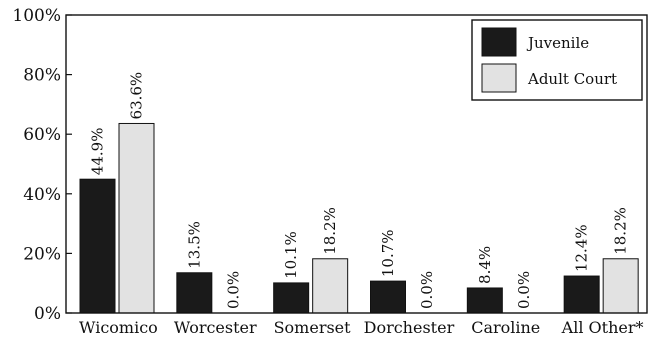 The height and width of the screenshot is (339, 649). I want to click on data-label: 10.1%, so click(291, 255).